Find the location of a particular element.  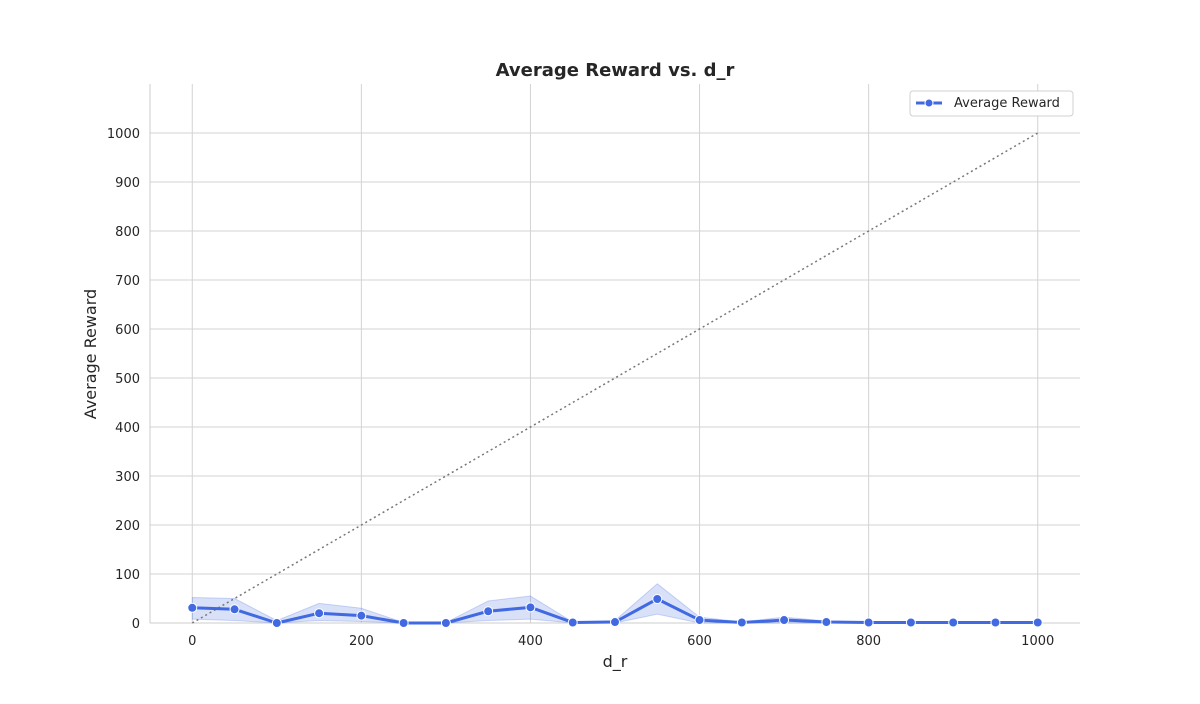

y-tick-label: 400 is located at coordinates (127, 428).